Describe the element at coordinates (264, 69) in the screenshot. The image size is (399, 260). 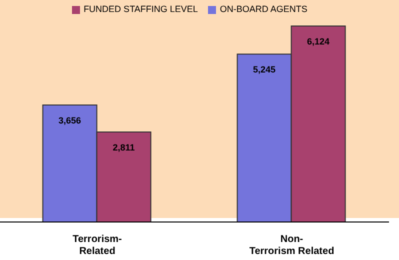
I see `data-label: 5,245` at that location.